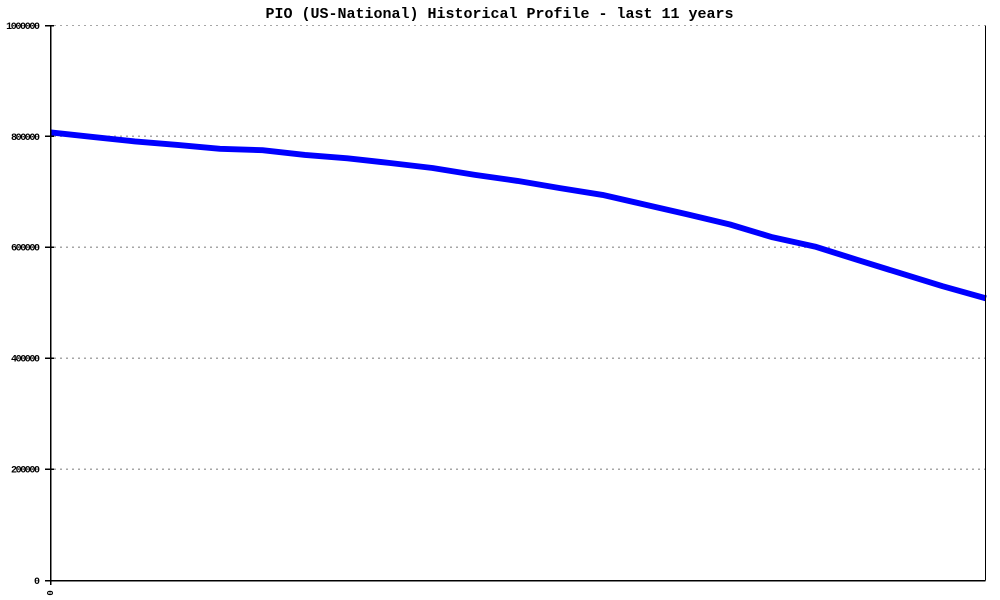 Image resolution: width=1000 pixels, height=600 pixels. Describe the element at coordinates (25, 249) in the screenshot. I see `svg-text: 600000` at that location.